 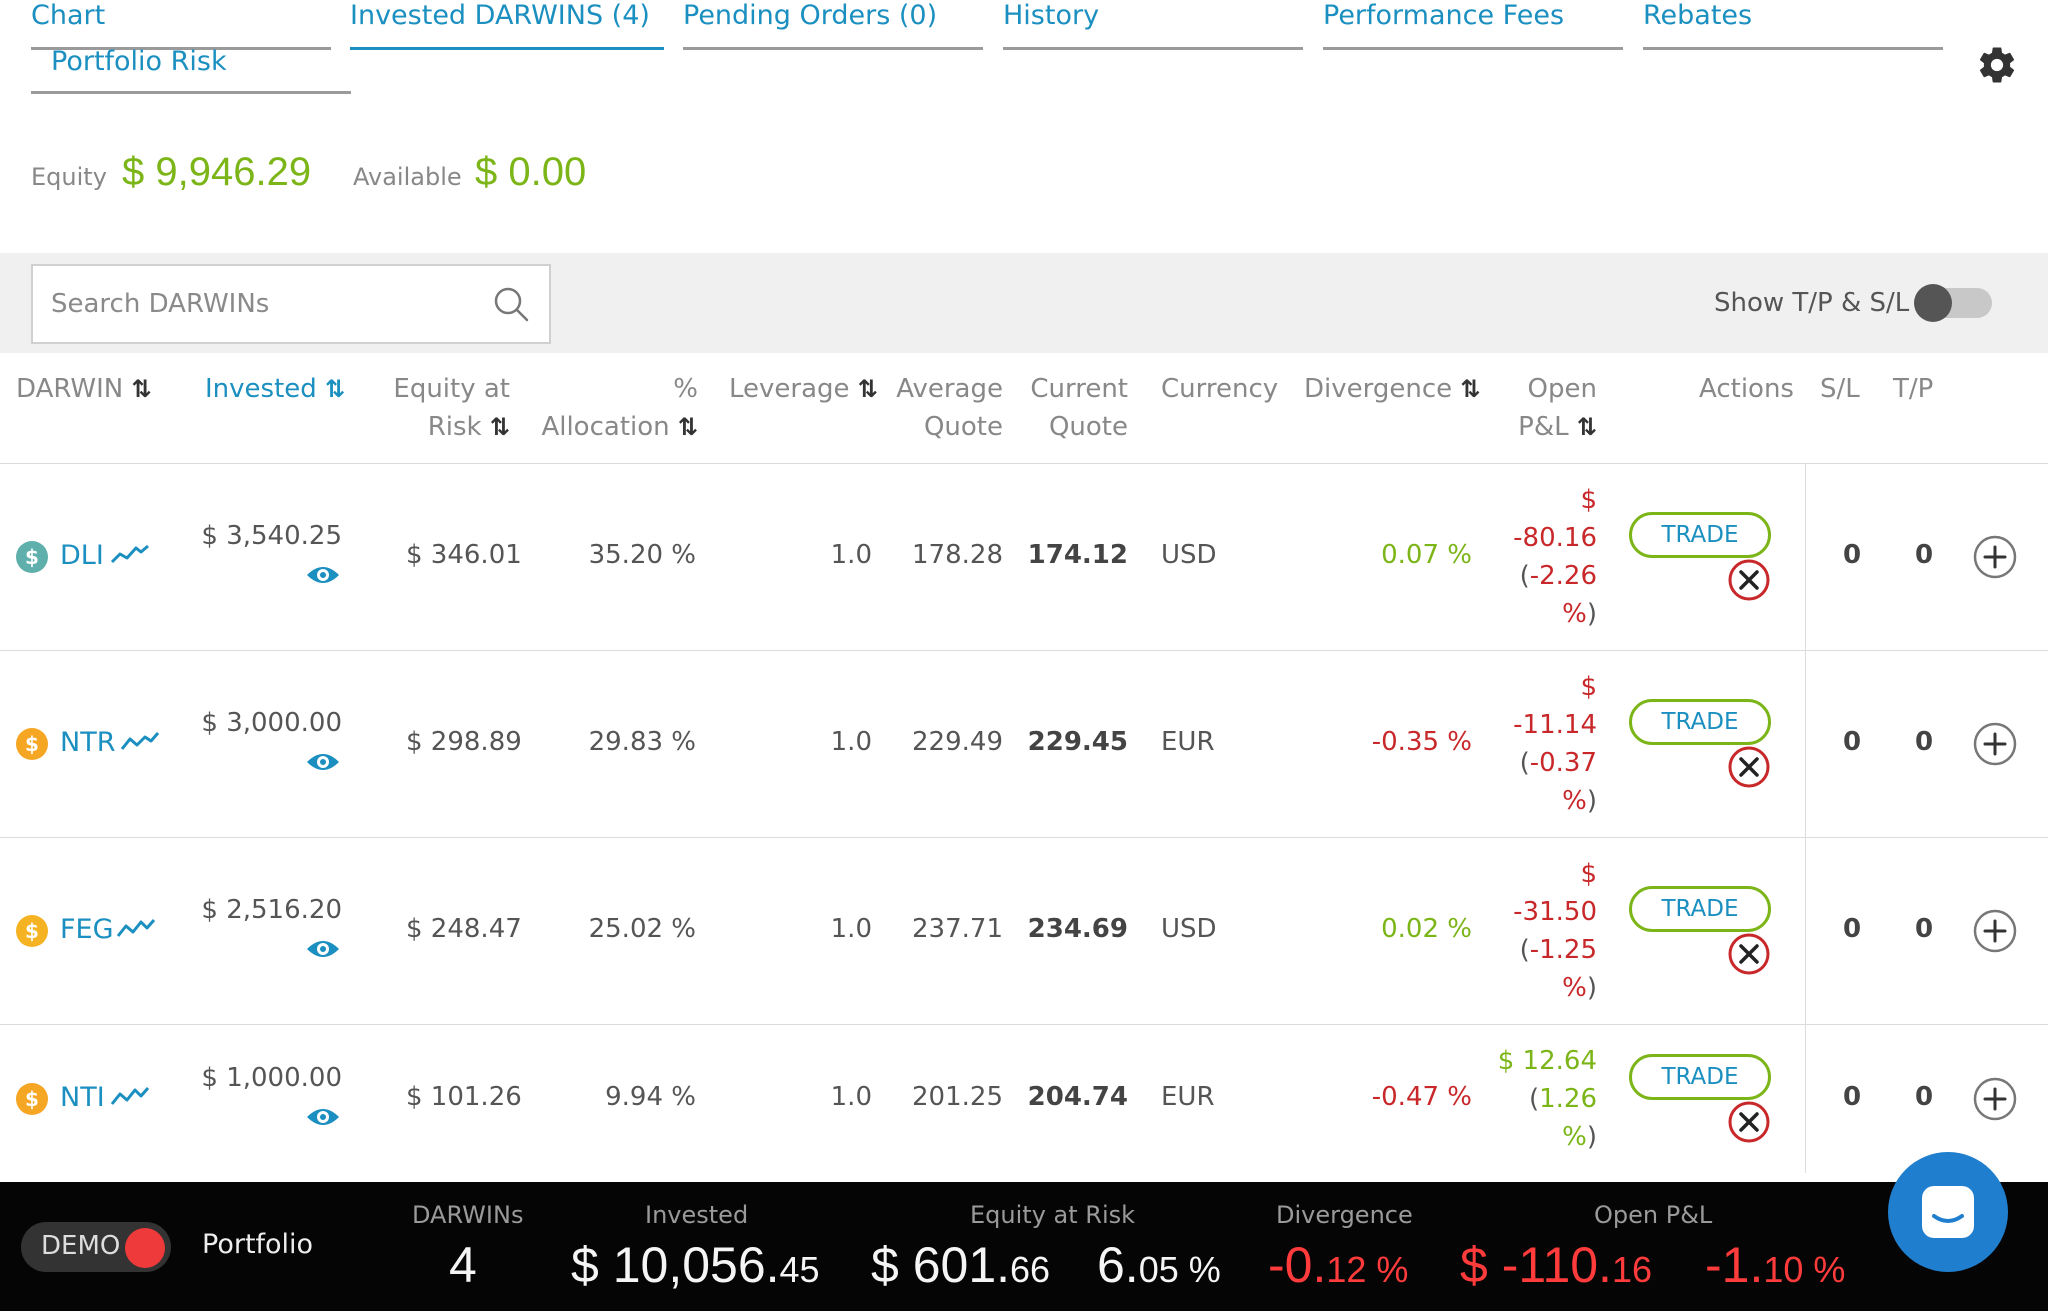 What do you see at coordinates (407, 177) in the screenshot?
I see `available-label: Available` at bounding box center [407, 177].